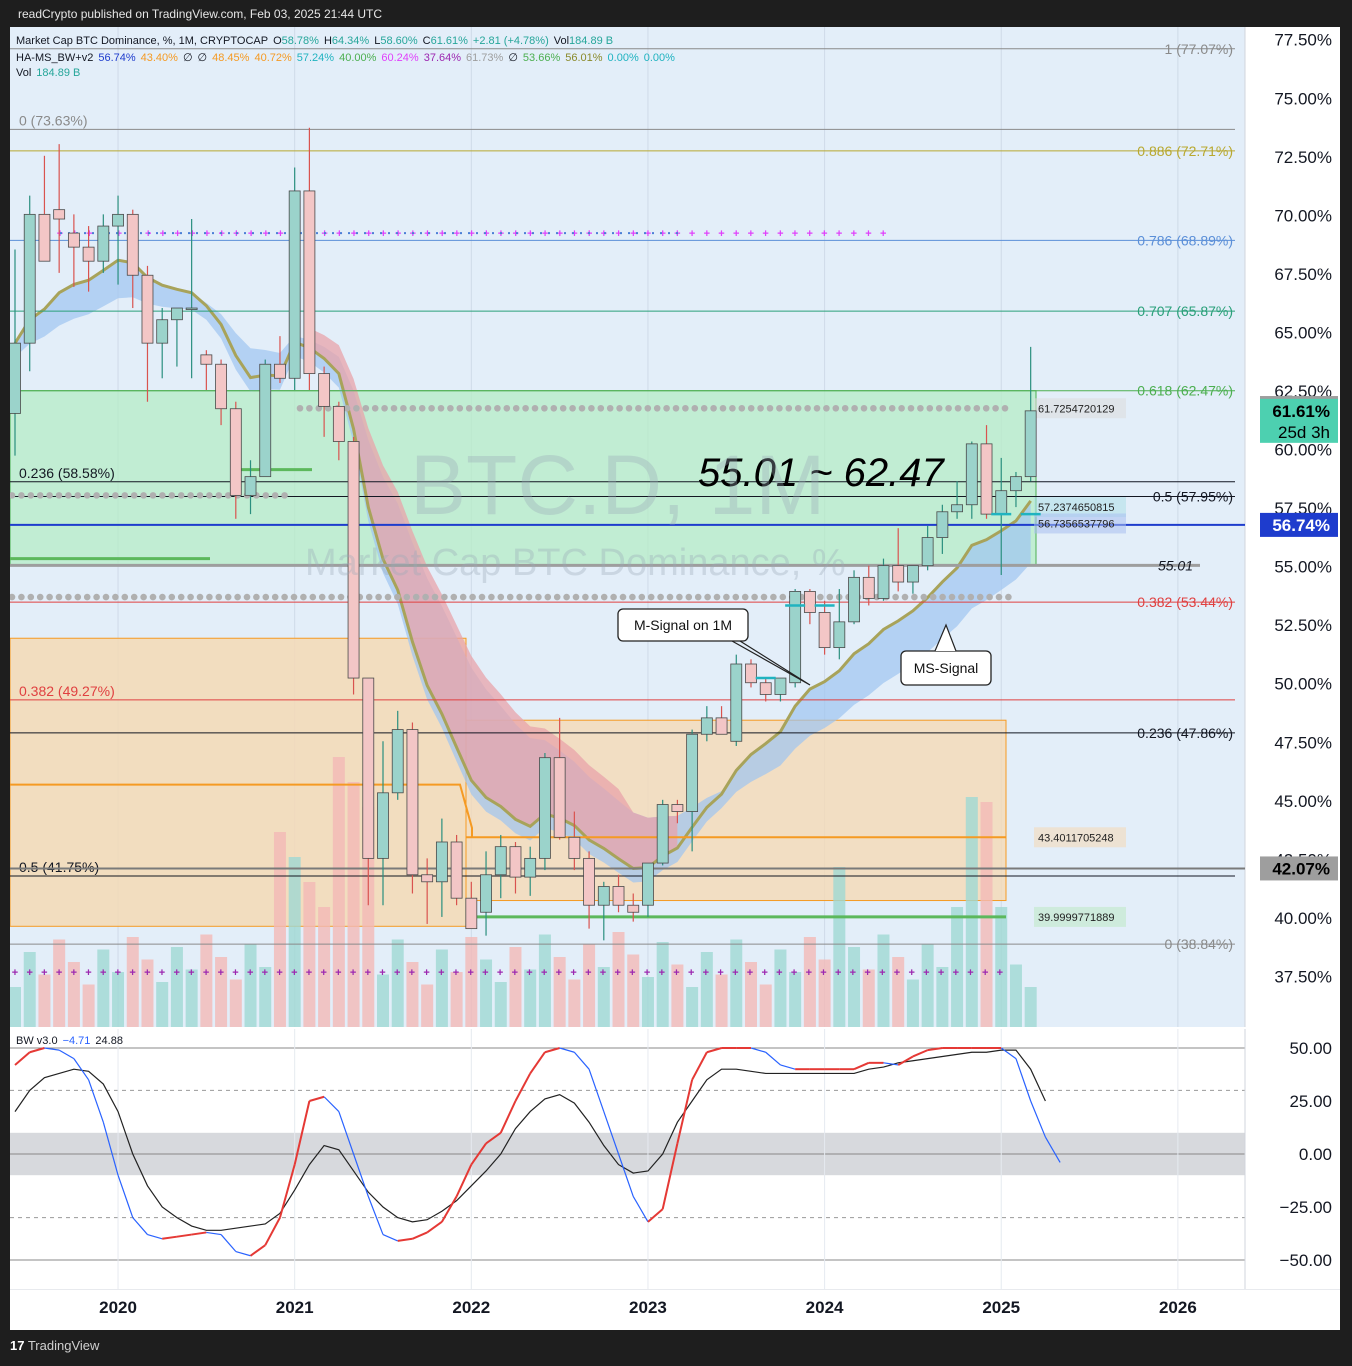 This screenshot has width=1352, height=1366. I want to click on time-axis-svg: 2020 2021 2022 2023 2024 2025 2026, so click(675, 1308).